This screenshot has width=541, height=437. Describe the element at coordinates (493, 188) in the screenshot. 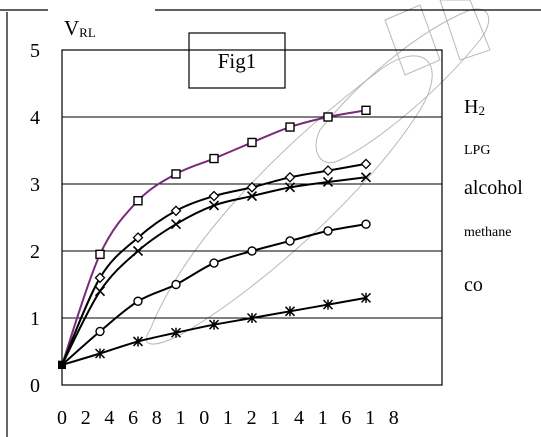

I see `series-label-alcohol: alcohol` at that location.